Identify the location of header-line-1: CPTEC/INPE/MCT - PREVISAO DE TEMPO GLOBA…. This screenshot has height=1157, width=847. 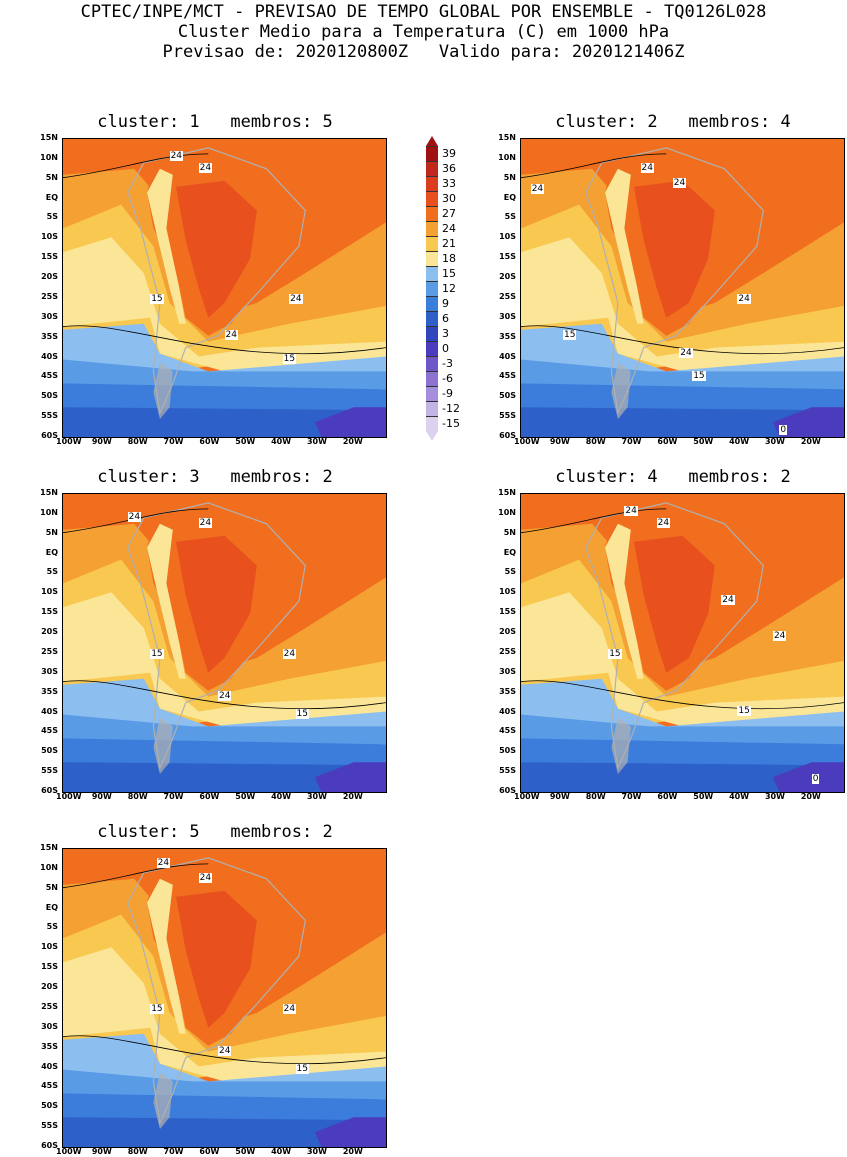
(423, 12).